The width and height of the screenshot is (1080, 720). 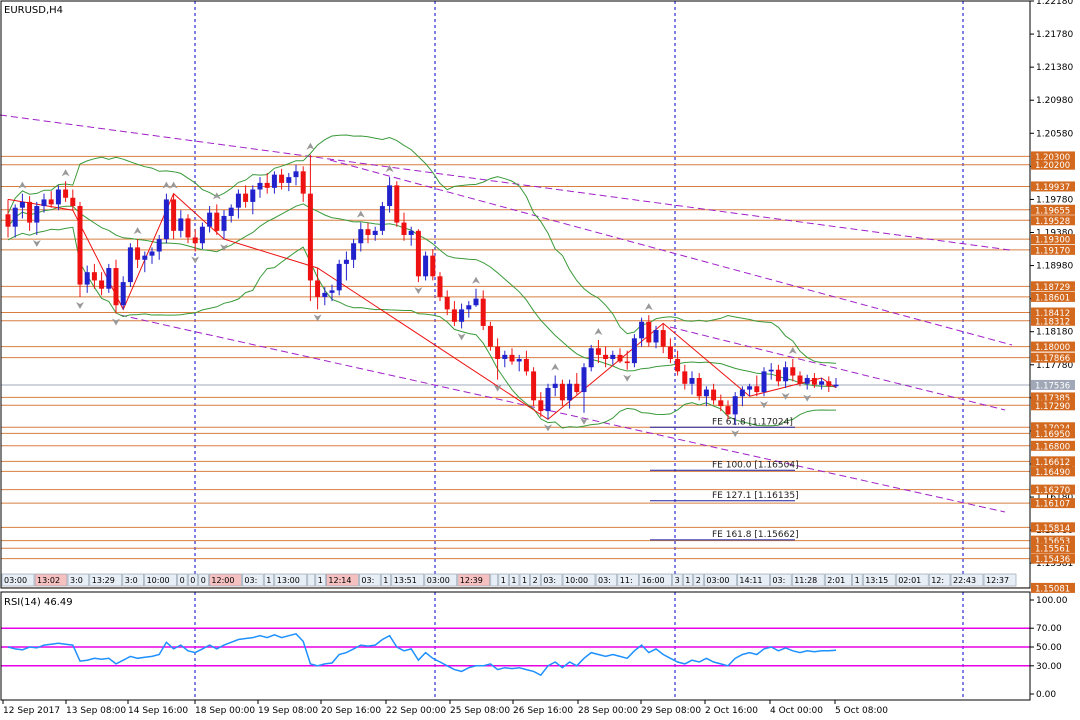 What do you see at coordinates (503, 580) in the screenshot?
I see `time-strip-label: 1` at bounding box center [503, 580].